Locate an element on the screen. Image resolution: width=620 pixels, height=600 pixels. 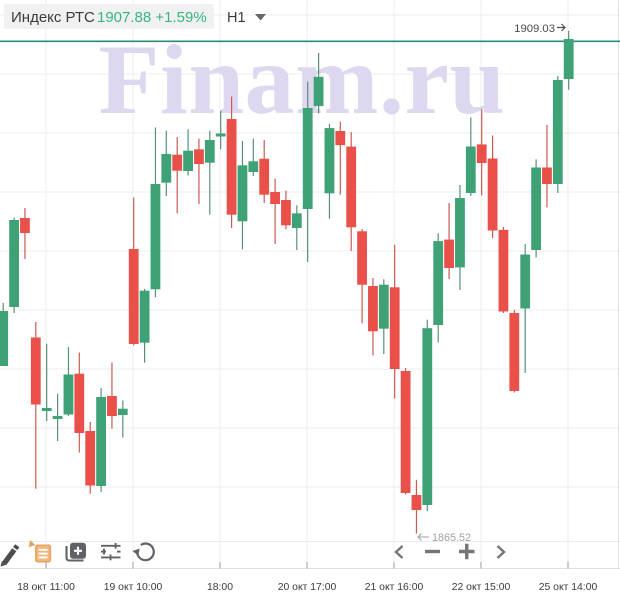
svg-text: 1909.03 is located at coordinates (534, 29).